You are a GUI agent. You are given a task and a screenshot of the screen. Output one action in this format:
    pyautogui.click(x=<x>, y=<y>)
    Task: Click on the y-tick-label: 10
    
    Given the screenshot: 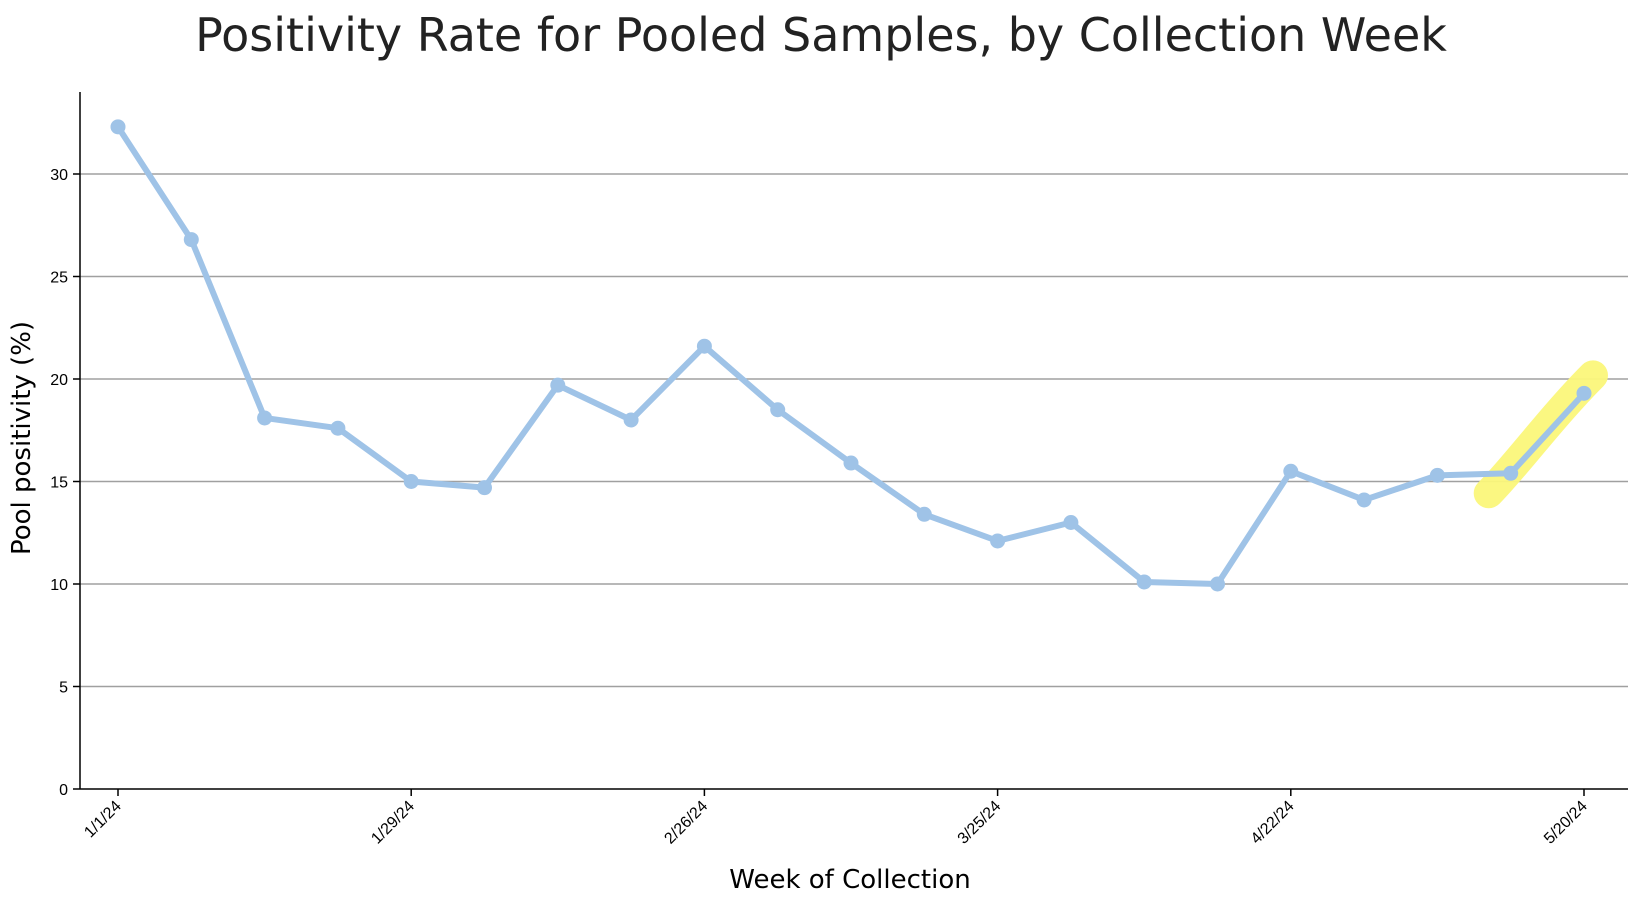 What is the action you would take?
    pyautogui.click(x=59, y=585)
    